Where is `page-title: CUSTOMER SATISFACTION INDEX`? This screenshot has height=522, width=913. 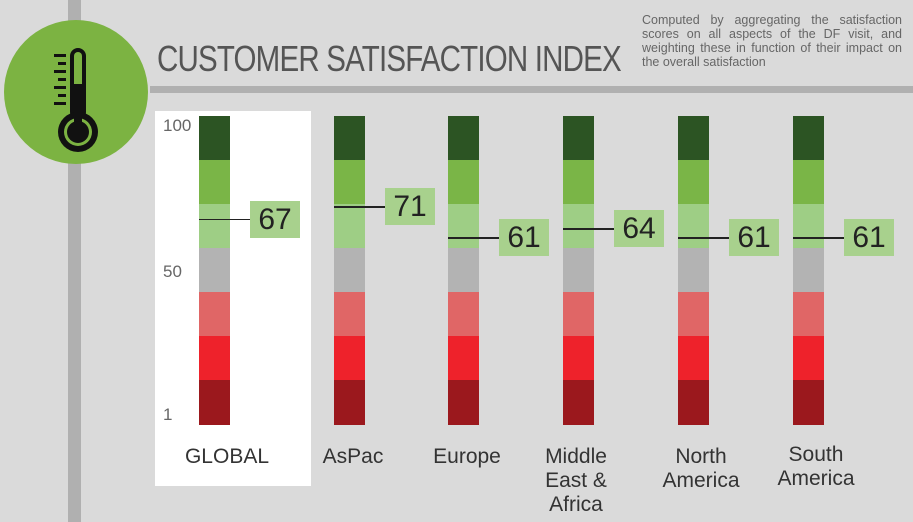 page-title: CUSTOMER SATISFACTION INDEX is located at coordinates (389, 58).